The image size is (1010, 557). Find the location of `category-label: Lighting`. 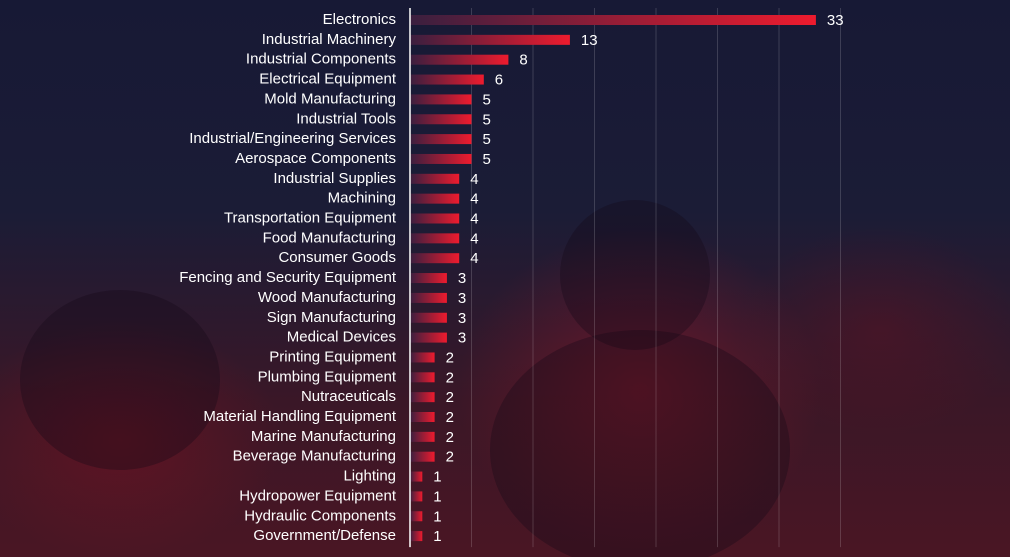

category-label: Lighting is located at coordinates (369, 476).